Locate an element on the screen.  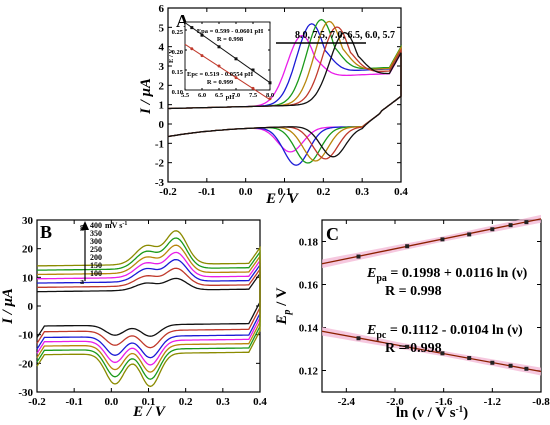
panel-c-xtick-label: -0.8 is located at coordinates (541, 402).